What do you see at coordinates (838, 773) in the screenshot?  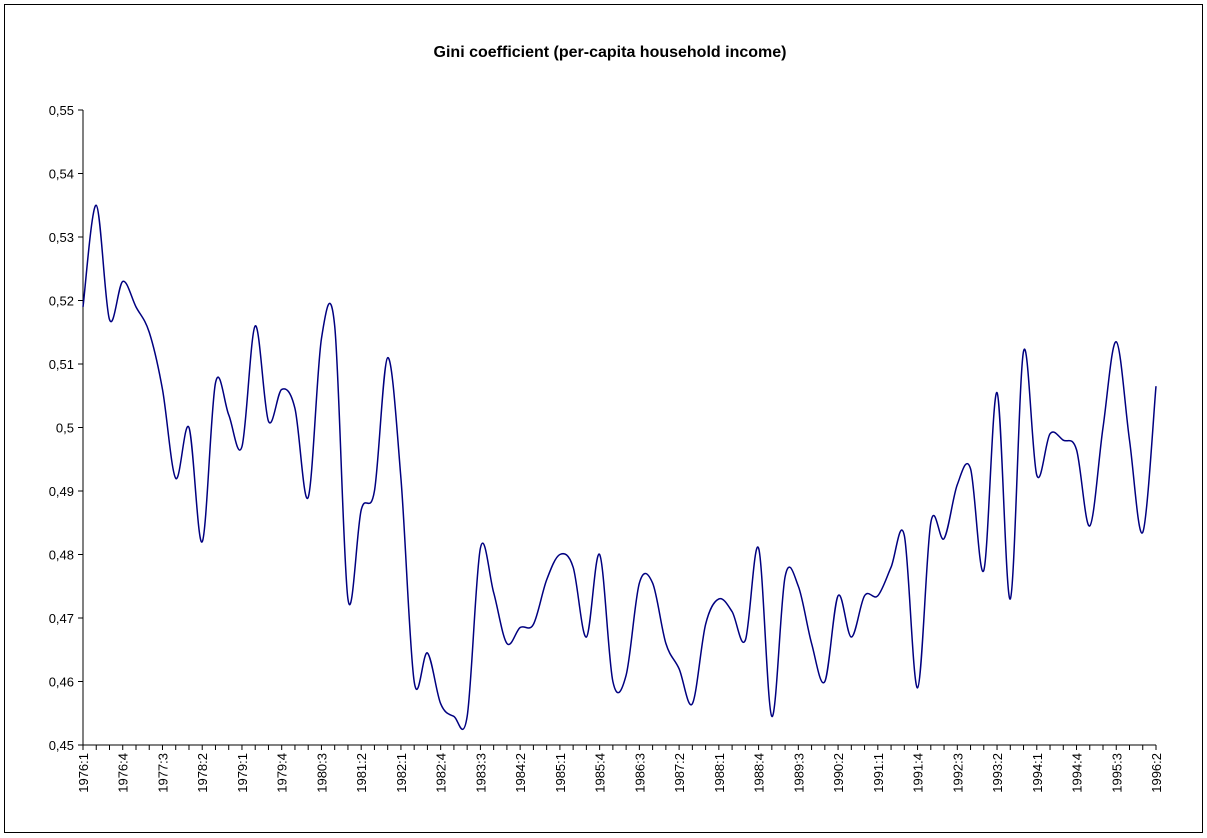 I see `x-tick-label: 1990:2` at bounding box center [838, 773].